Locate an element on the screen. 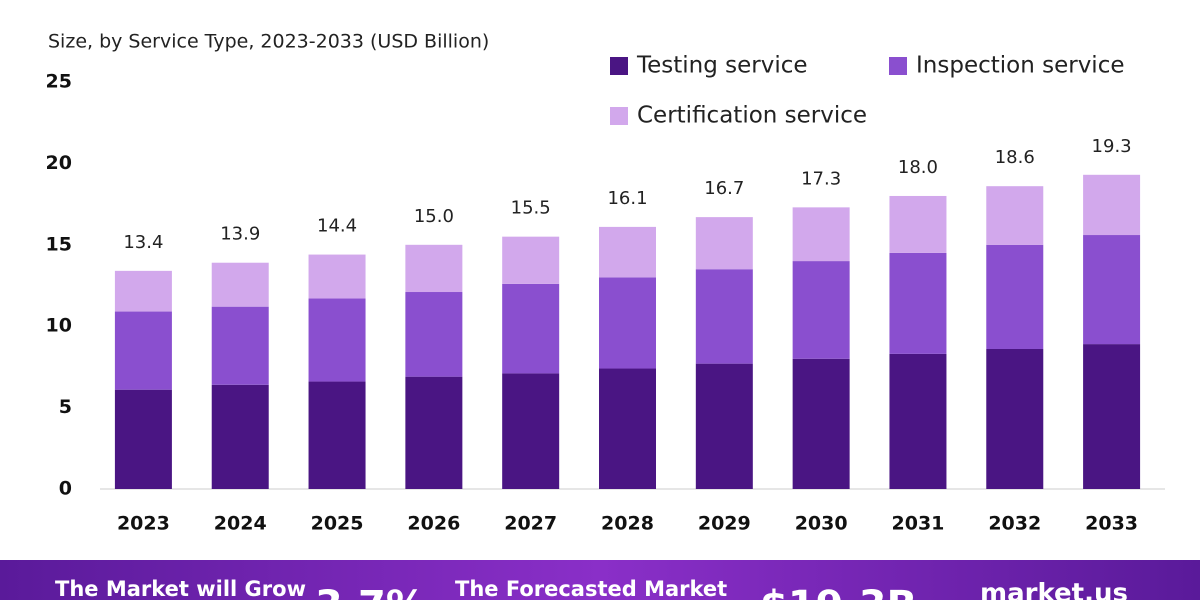 The image size is (1200, 600). legend-label: Testing service is located at coordinates (722, 66).